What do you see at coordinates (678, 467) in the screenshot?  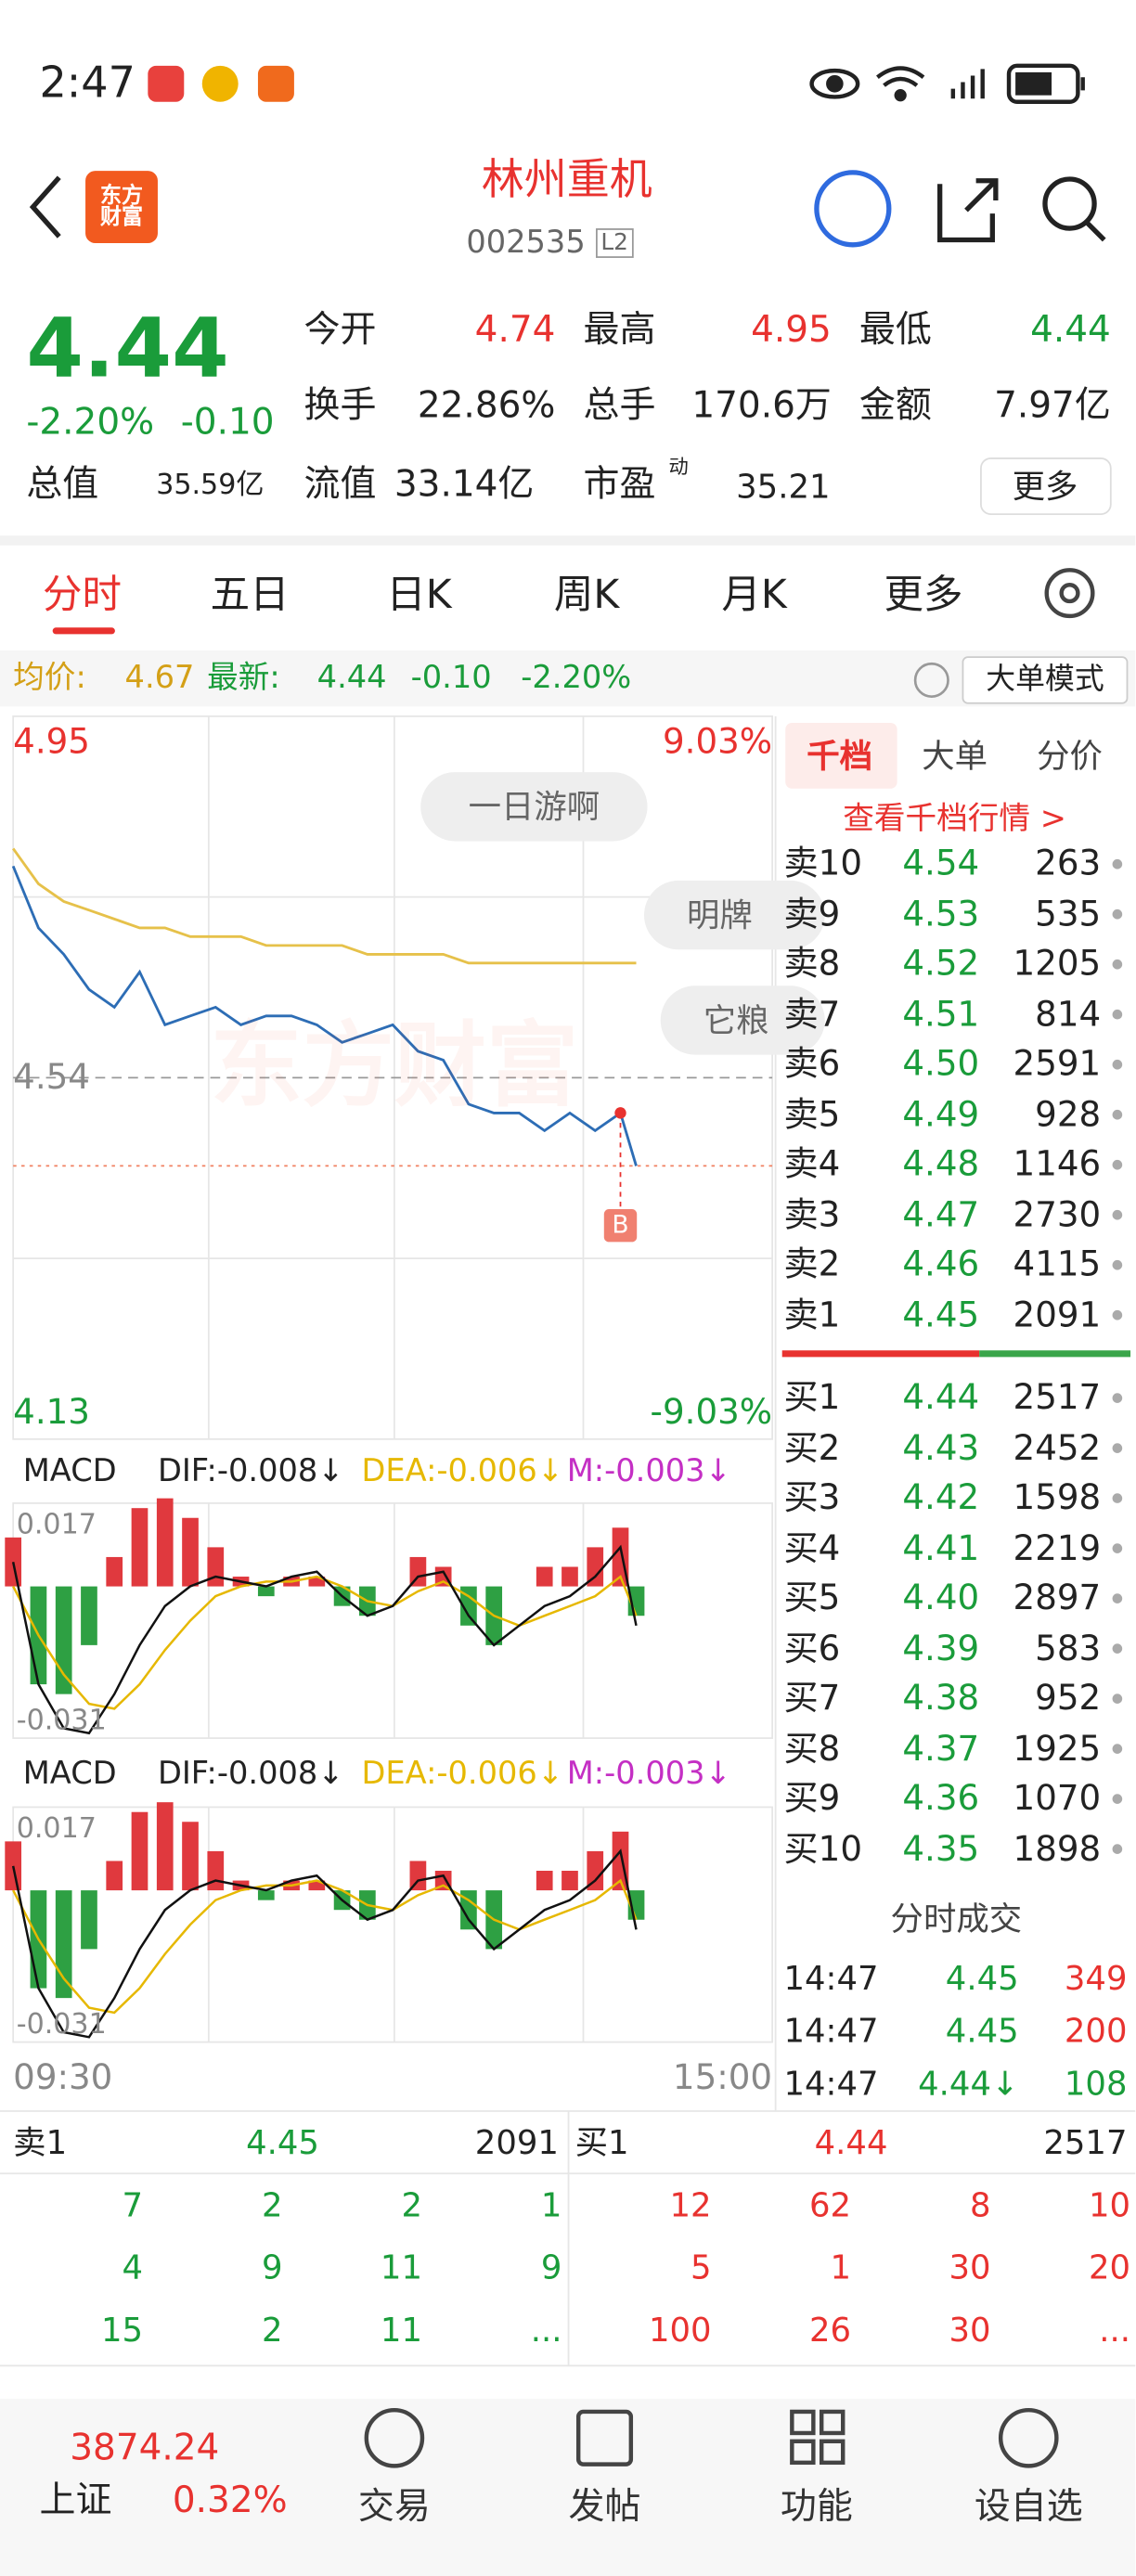 I see `pe-sup: 动` at bounding box center [678, 467].